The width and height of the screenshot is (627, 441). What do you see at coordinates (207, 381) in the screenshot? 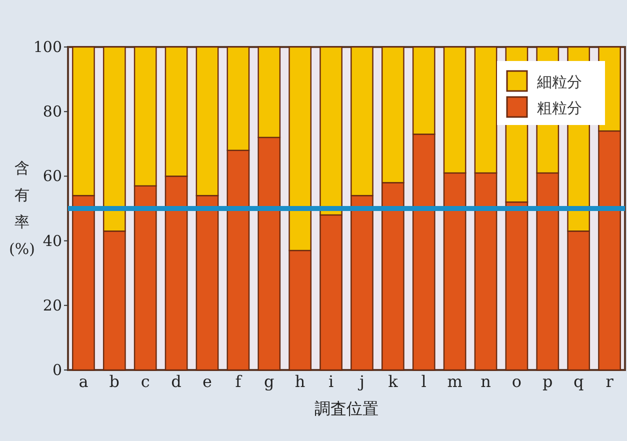
I see `x-tick-label: e` at bounding box center [207, 381].